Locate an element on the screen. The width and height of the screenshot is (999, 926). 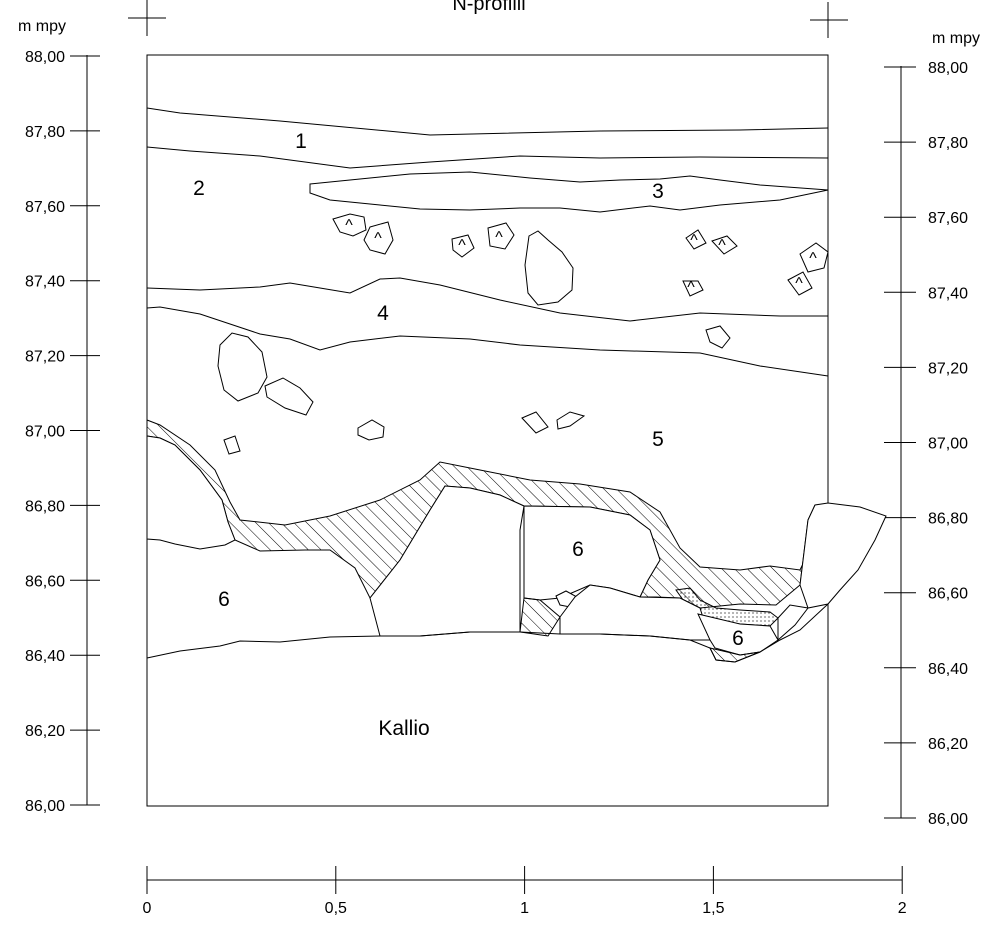
survey-cross-right is located at coordinates (829, 20).